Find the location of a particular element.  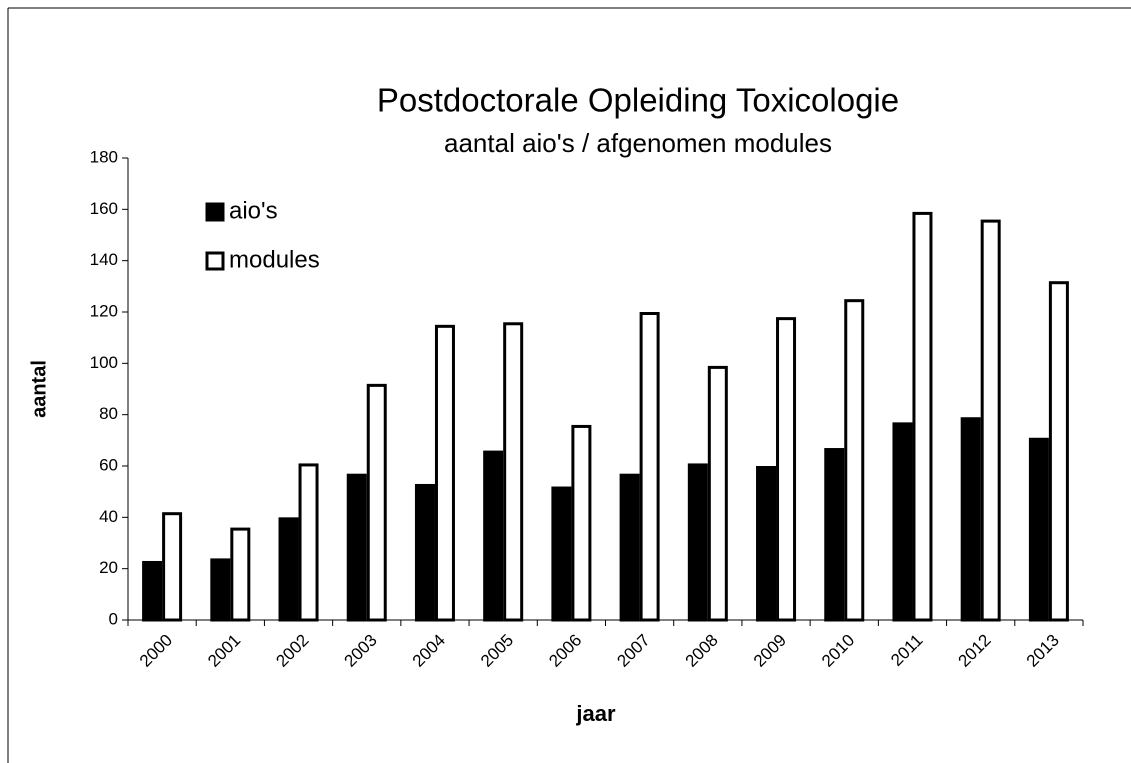

x-tick-label: 2007 is located at coordinates (633, 651).